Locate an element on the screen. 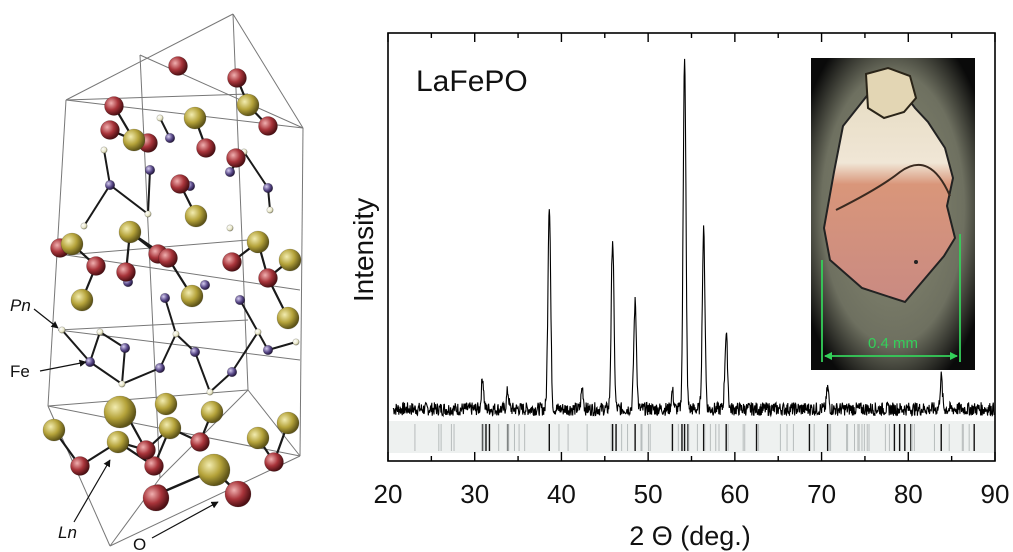 The height and width of the screenshot is (552, 1013). scale-arrow-right is located at coordinates (954, 356).